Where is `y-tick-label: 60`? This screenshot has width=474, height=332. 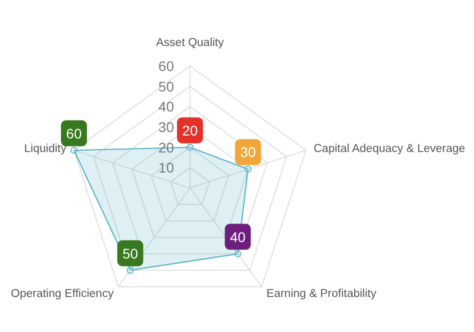
y-tick-label: 60 is located at coordinates (166, 66).